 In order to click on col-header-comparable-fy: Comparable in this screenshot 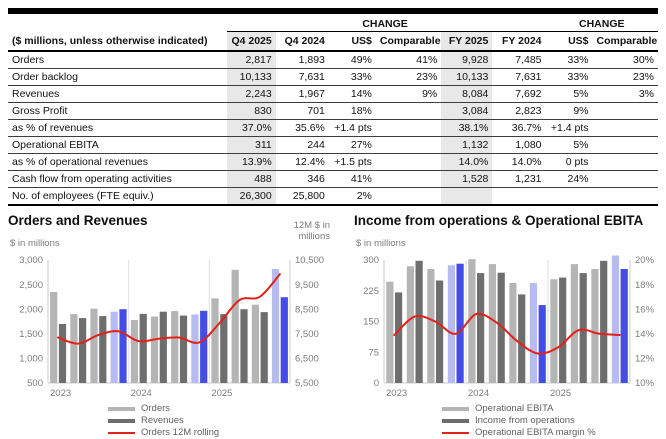, I will do `click(625, 41)`.